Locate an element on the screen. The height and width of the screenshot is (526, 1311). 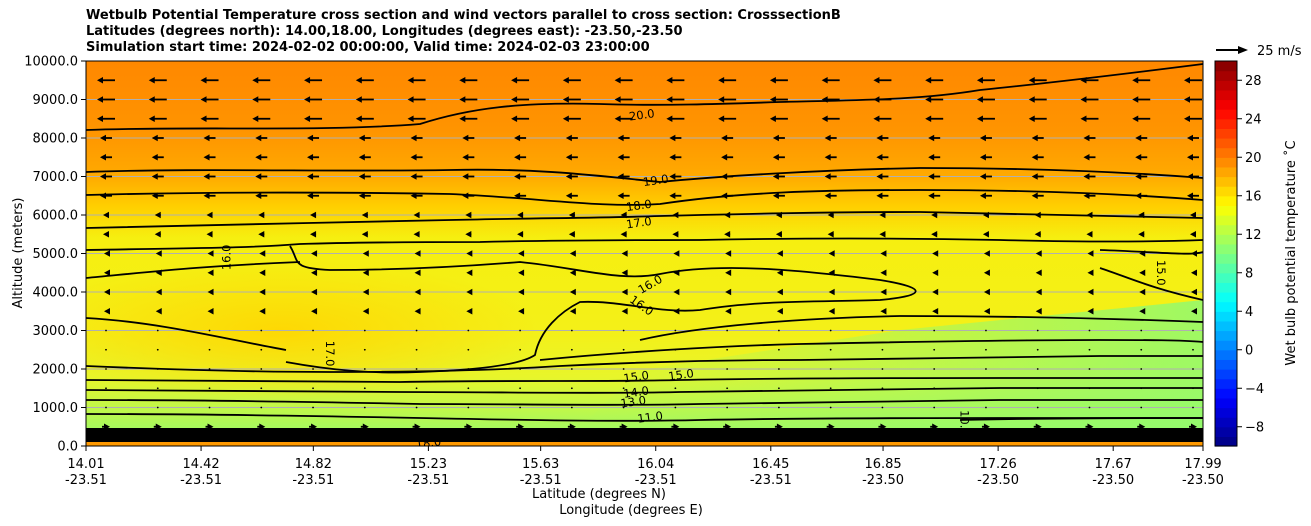
contour-label: 16.0 is located at coordinates (226, 258).